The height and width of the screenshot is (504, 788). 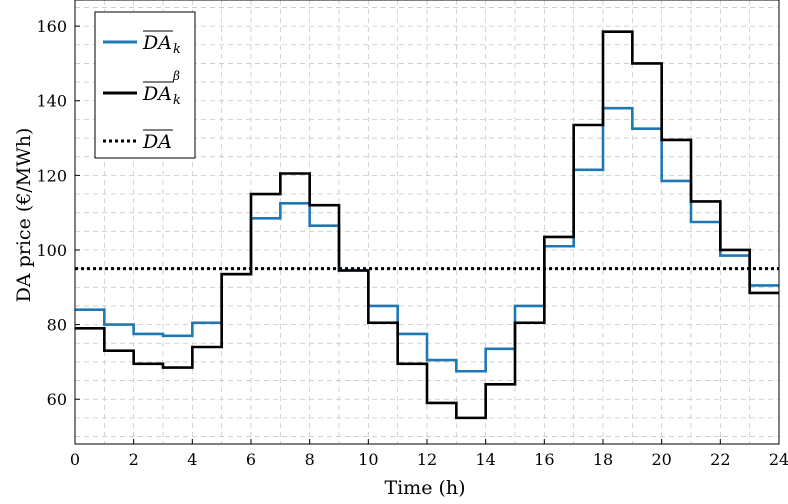 What do you see at coordinates (192, 459) in the screenshot?
I see `x-tick-label: 4` at bounding box center [192, 459].